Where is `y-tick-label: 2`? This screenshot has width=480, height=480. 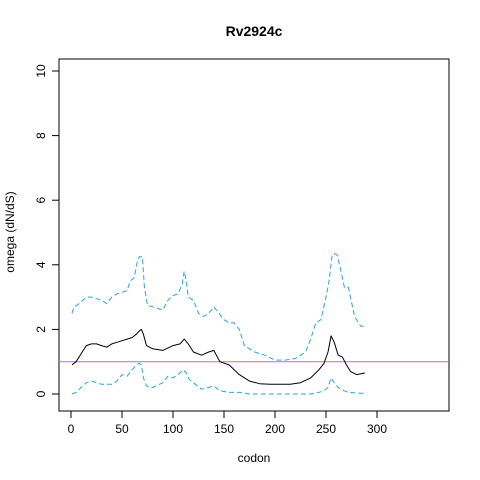
y-tick-label: 2 is located at coordinates (41, 329).